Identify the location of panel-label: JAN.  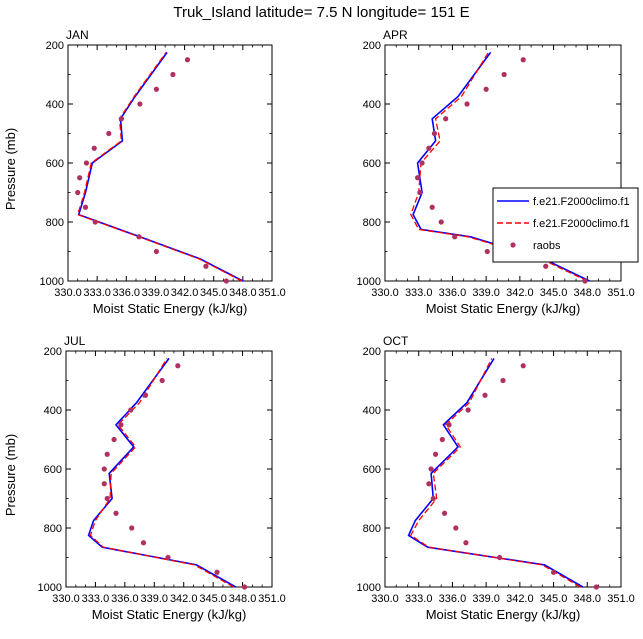
(77, 35).